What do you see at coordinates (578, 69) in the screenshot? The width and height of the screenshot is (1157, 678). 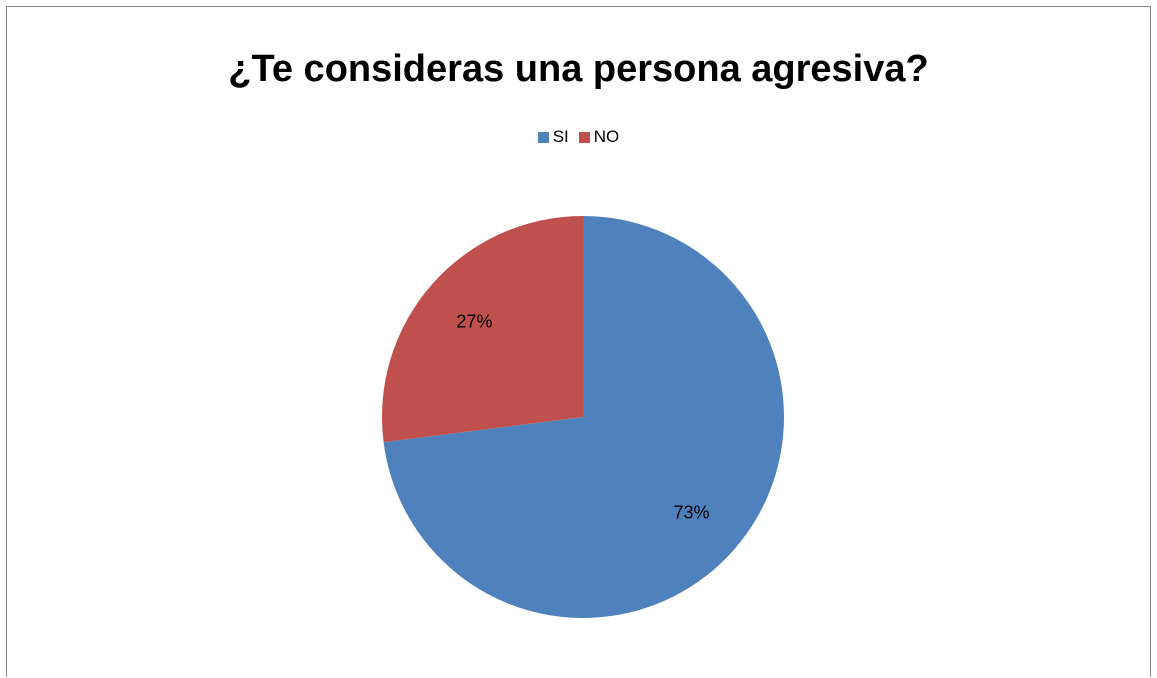 I see `chart-title: ¿Te consideras una persona agresiva?` at bounding box center [578, 69].